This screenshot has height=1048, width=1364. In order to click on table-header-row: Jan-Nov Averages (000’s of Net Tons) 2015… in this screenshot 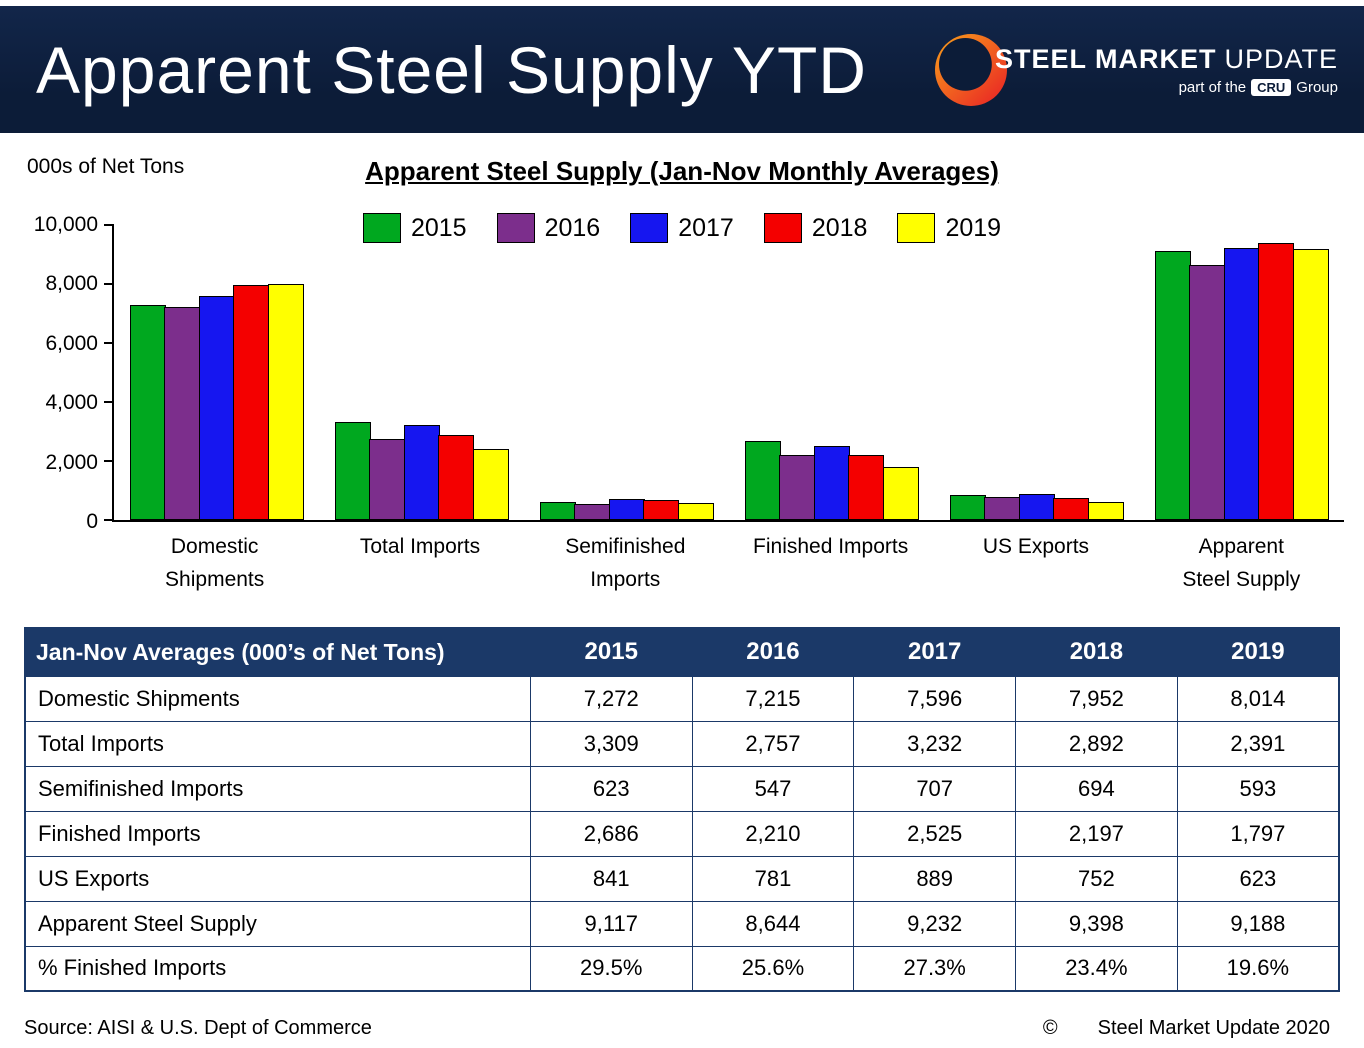, I will do `click(682, 652)`.